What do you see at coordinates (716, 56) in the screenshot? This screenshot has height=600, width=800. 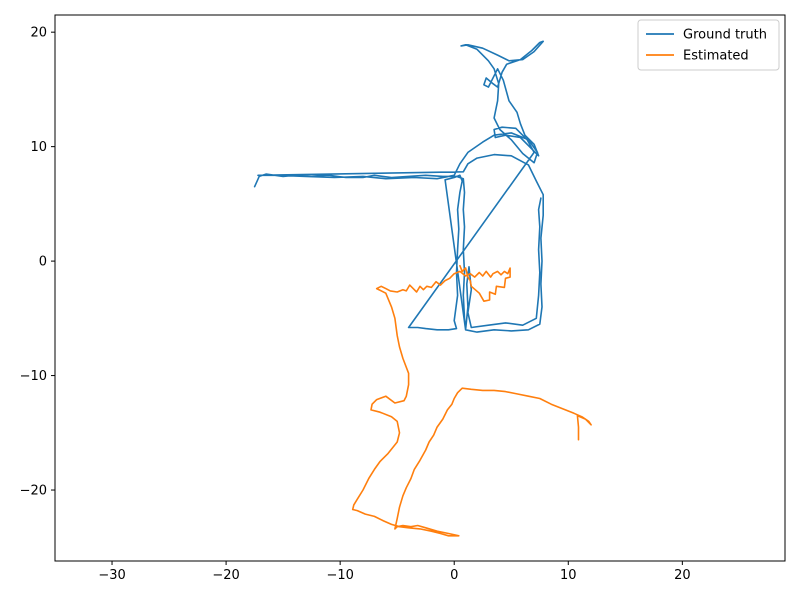 I see `legend-label-estimated: Estimated` at bounding box center [716, 56].